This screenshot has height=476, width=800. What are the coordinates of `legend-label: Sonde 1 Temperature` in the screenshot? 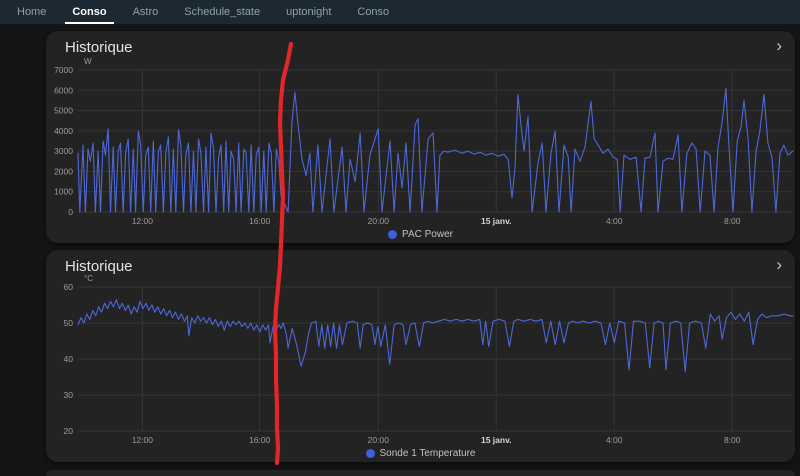 It's located at (427, 453).